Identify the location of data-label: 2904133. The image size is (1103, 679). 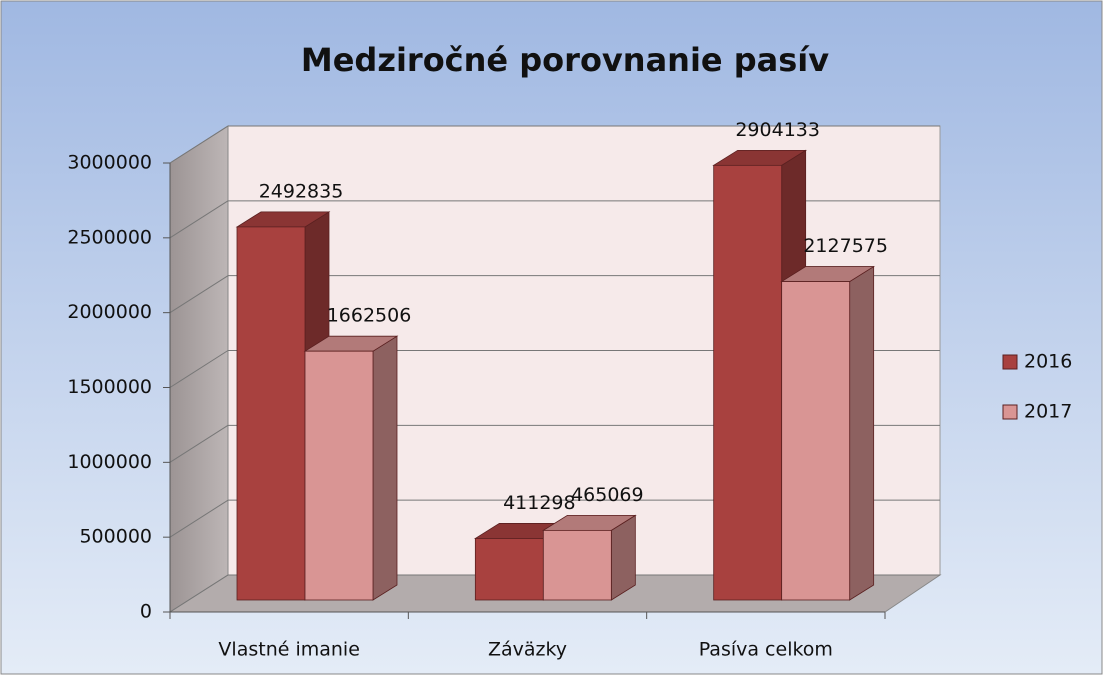
(777, 130).